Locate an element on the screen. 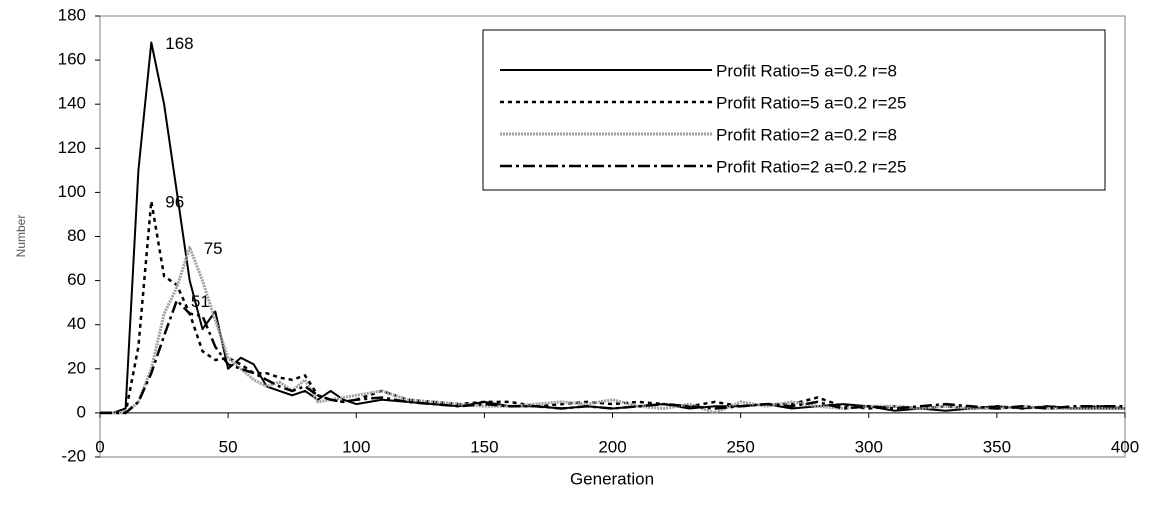 The image size is (1149, 513). x-tick-label: 200 is located at coordinates (612, 446).